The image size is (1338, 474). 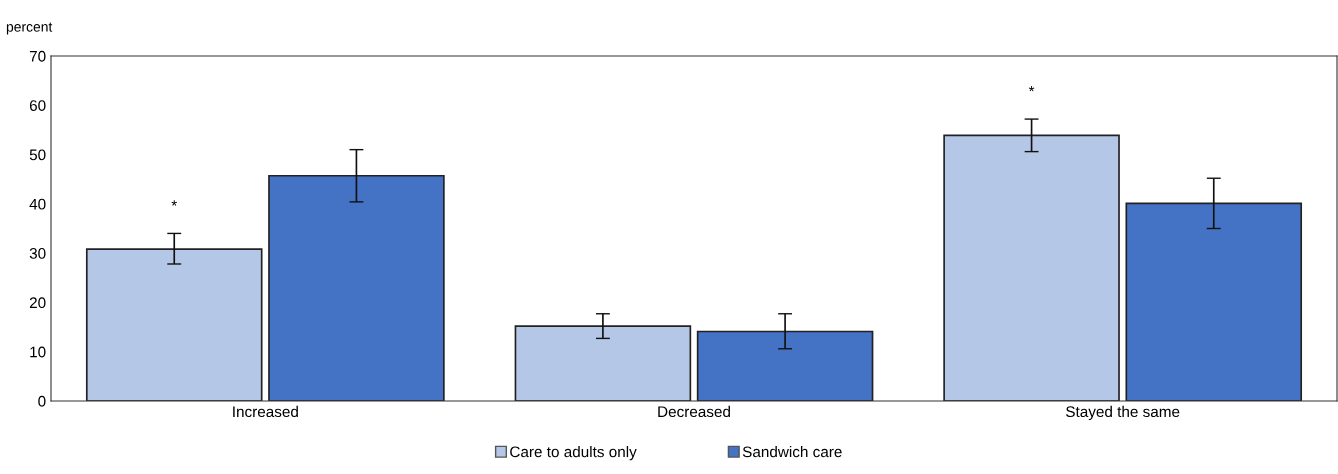 I want to click on y-tick-label: 30, so click(x=37, y=253).